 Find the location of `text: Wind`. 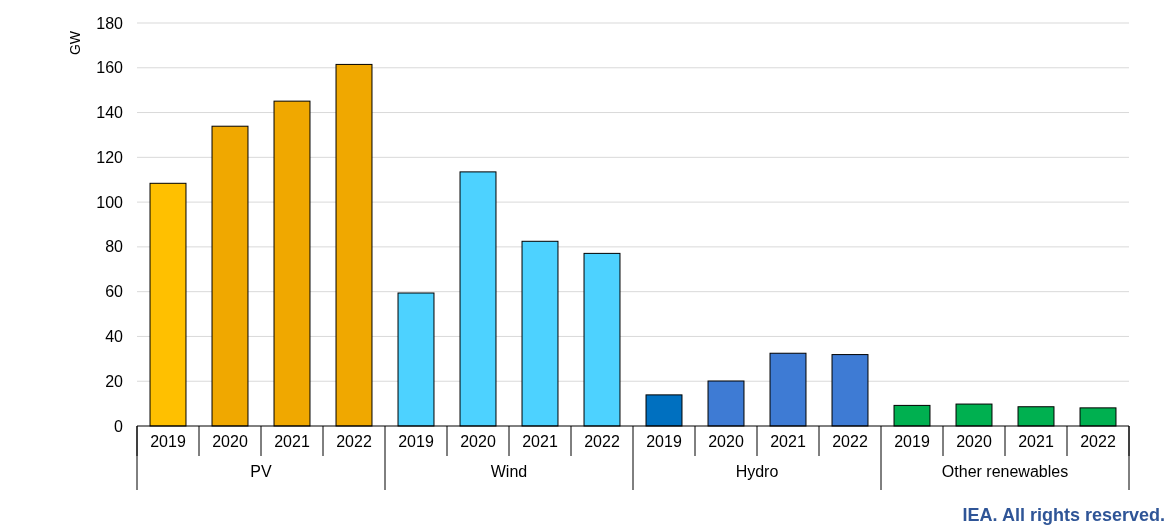

text: Wind is located at coordinates (509, 471).